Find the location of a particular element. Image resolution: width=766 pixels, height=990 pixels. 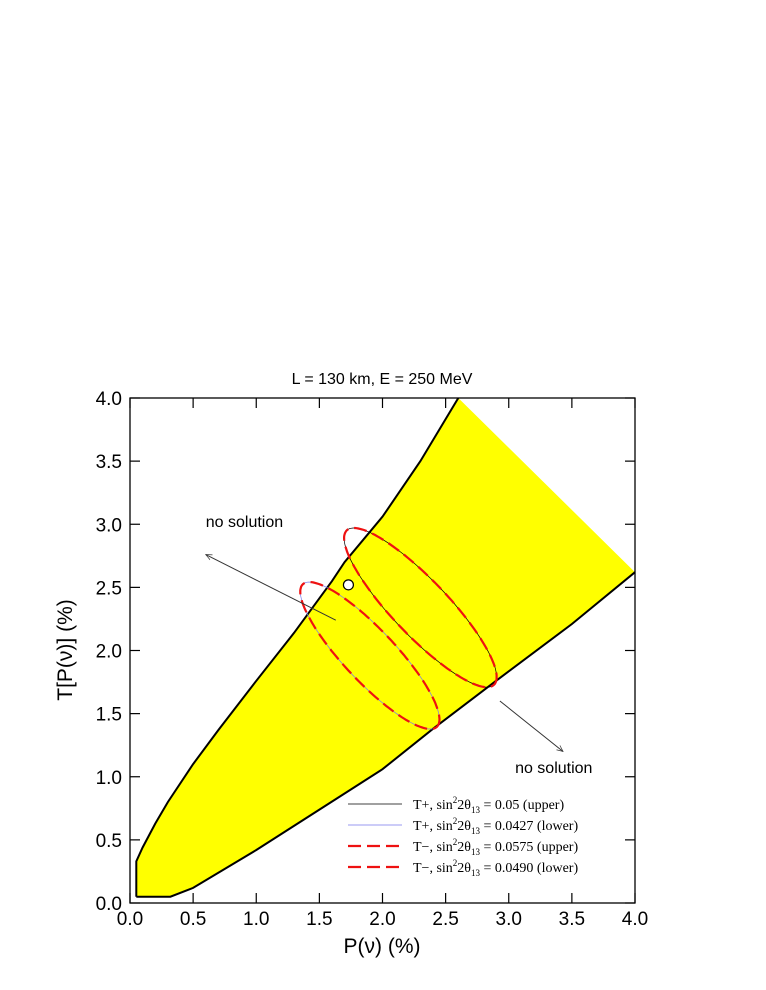

y-tick-label-2: 1.0 is located at coordinates (109, 778).